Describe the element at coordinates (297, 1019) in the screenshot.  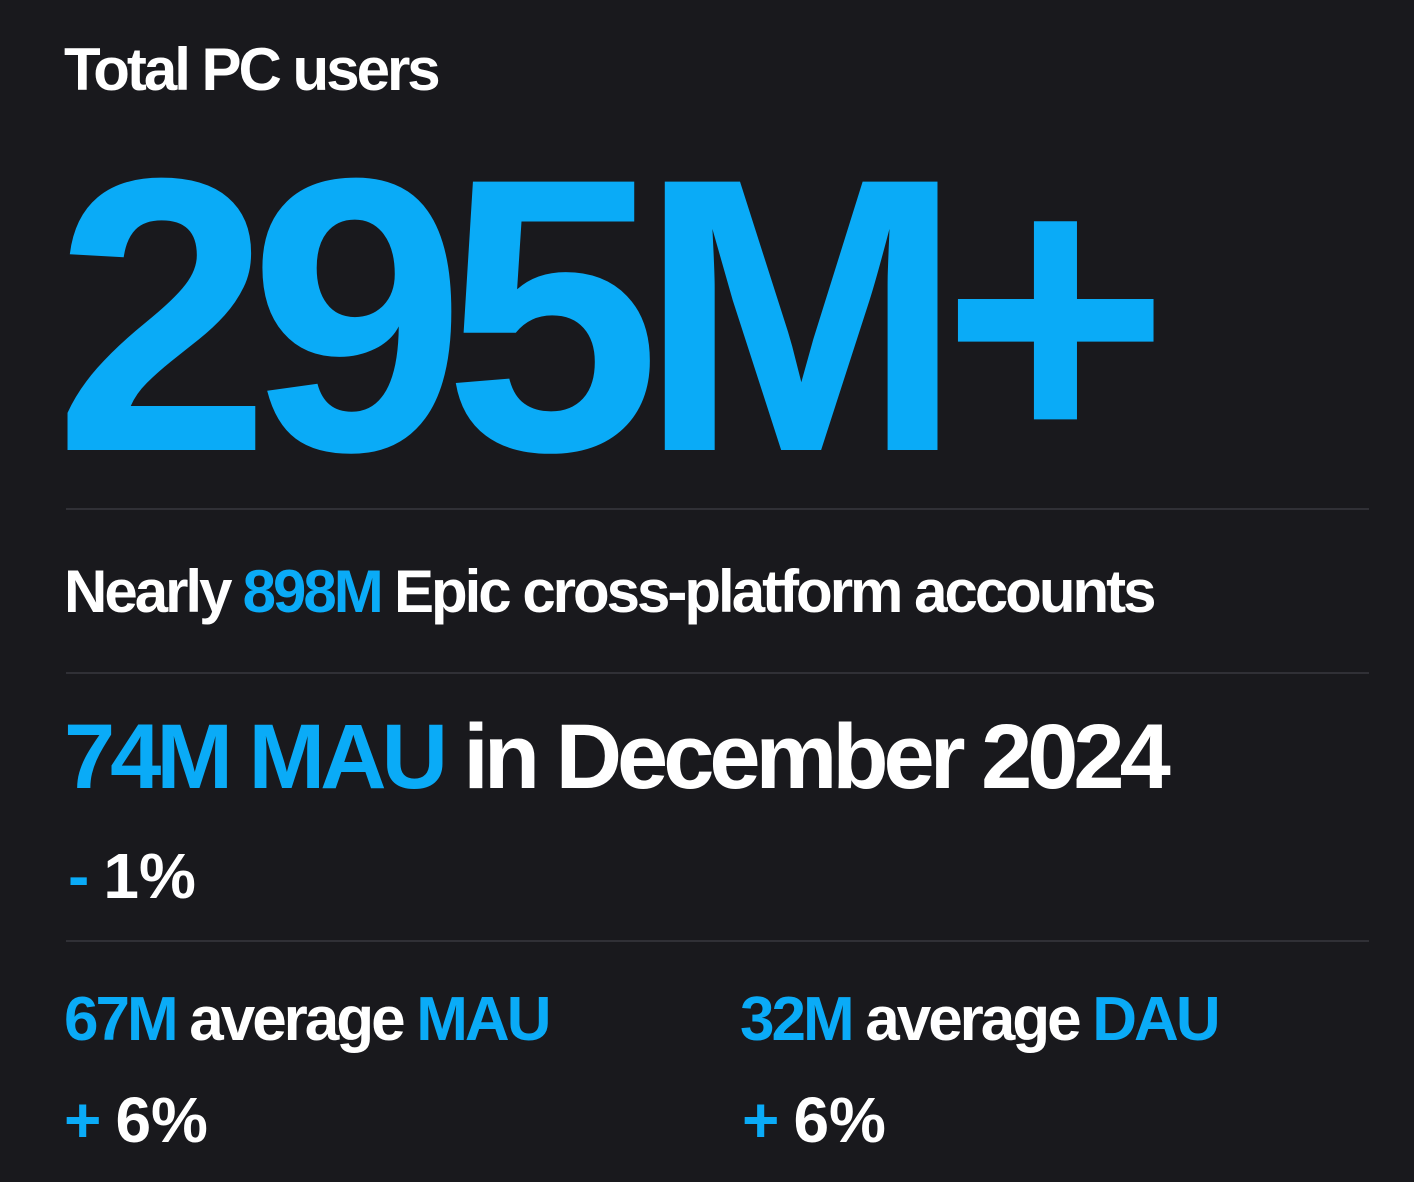
I see `average-mau-label: average` at that location.